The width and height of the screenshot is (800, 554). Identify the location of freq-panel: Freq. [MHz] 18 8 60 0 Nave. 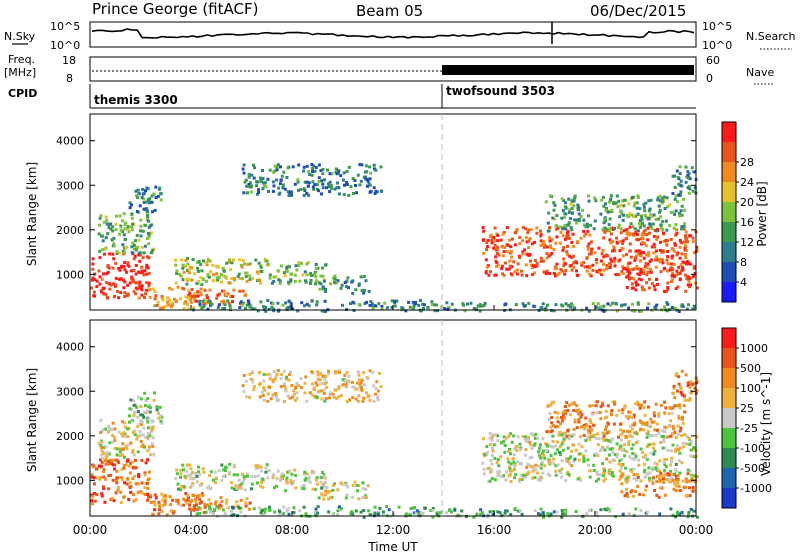
(389, 69).